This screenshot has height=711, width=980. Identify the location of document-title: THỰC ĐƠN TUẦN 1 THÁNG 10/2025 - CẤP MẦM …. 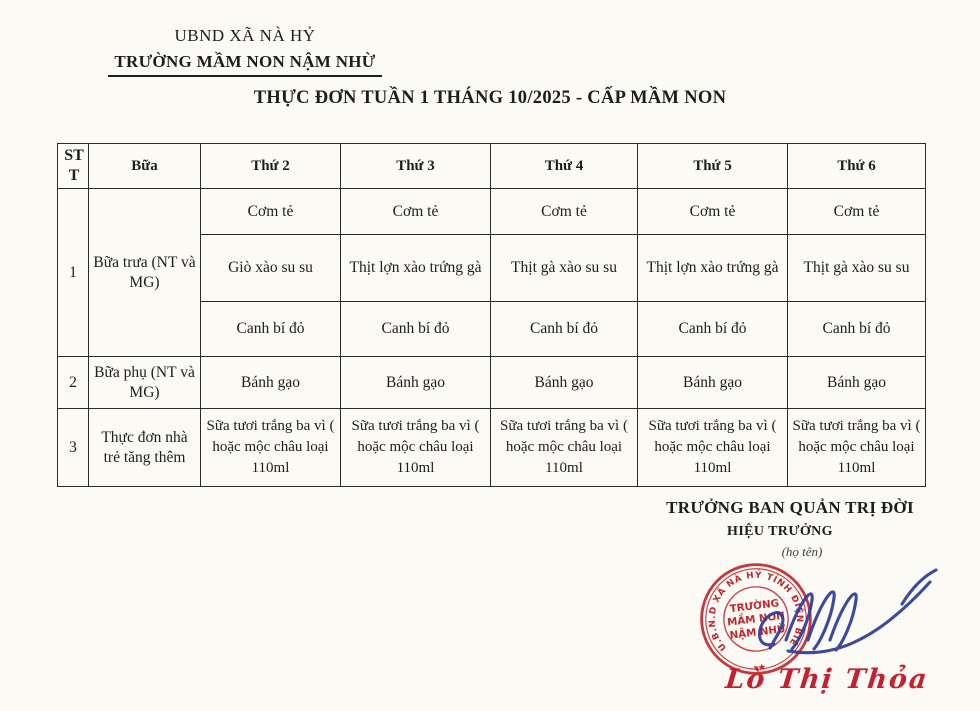
(490, 98).